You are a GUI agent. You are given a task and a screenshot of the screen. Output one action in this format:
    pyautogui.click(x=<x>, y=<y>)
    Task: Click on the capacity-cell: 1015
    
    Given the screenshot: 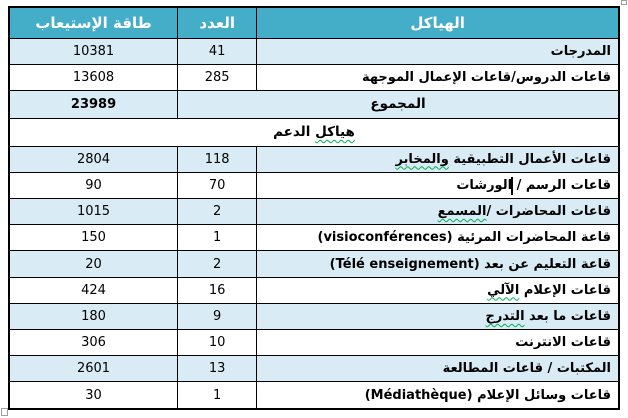 What is the action you would take?
    pyautogui.click(x=93, y=211)
    